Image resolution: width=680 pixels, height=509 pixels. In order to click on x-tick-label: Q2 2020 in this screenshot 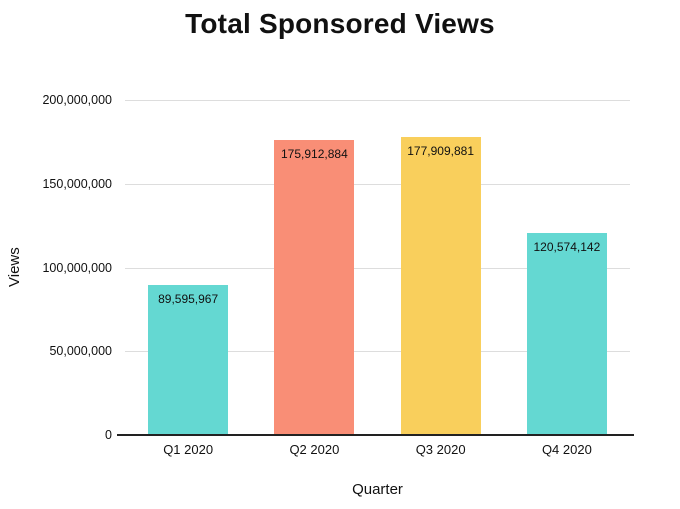, I will do `click(314, 449)`.